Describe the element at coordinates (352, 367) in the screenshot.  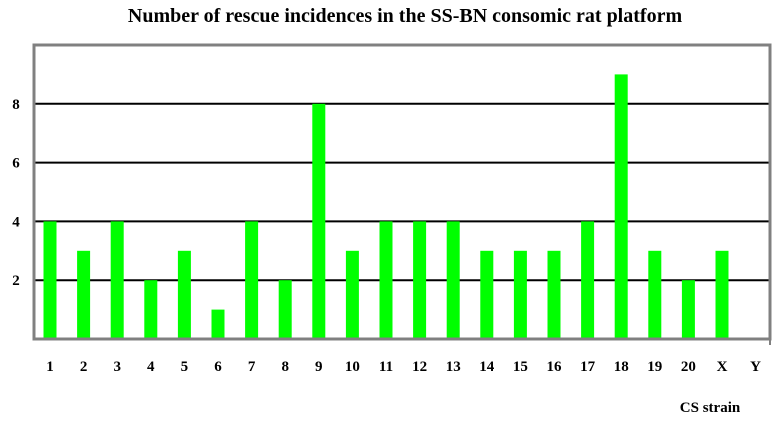
I see `x-tick-label: 10` at that location.